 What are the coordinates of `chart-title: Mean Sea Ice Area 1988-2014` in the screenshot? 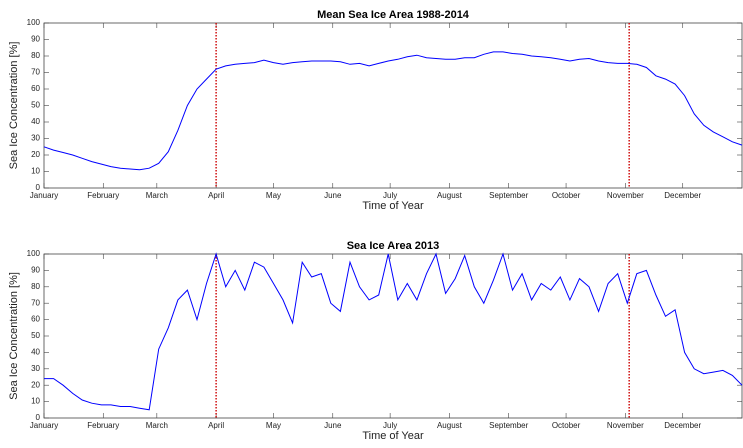 It's located at (393, 15).